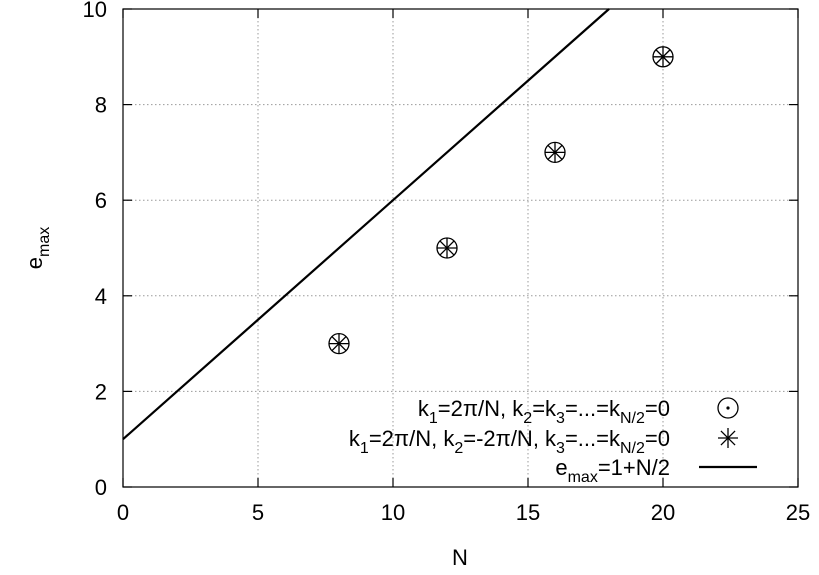 The image size is (819, 575). Describe the element at coordinates (634, 467) in the screenshot. I see `legend-label-part: =1+N/2` at that location.